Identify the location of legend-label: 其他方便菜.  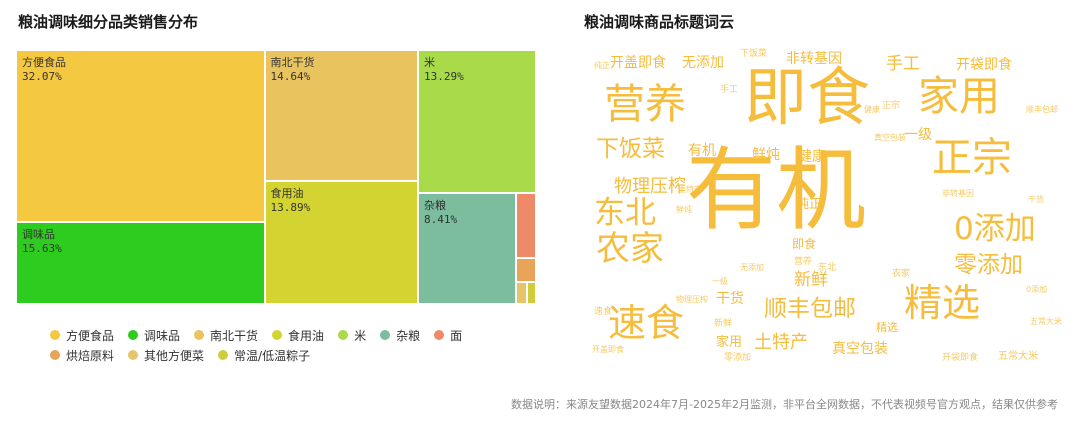
(174, 355).